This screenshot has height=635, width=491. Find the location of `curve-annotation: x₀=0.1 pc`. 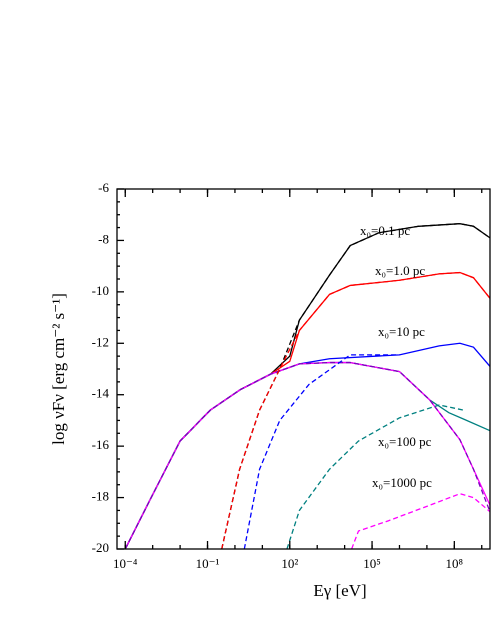

curve-annotation: x₀=0.1 pc is located at coordinates (385, 230).